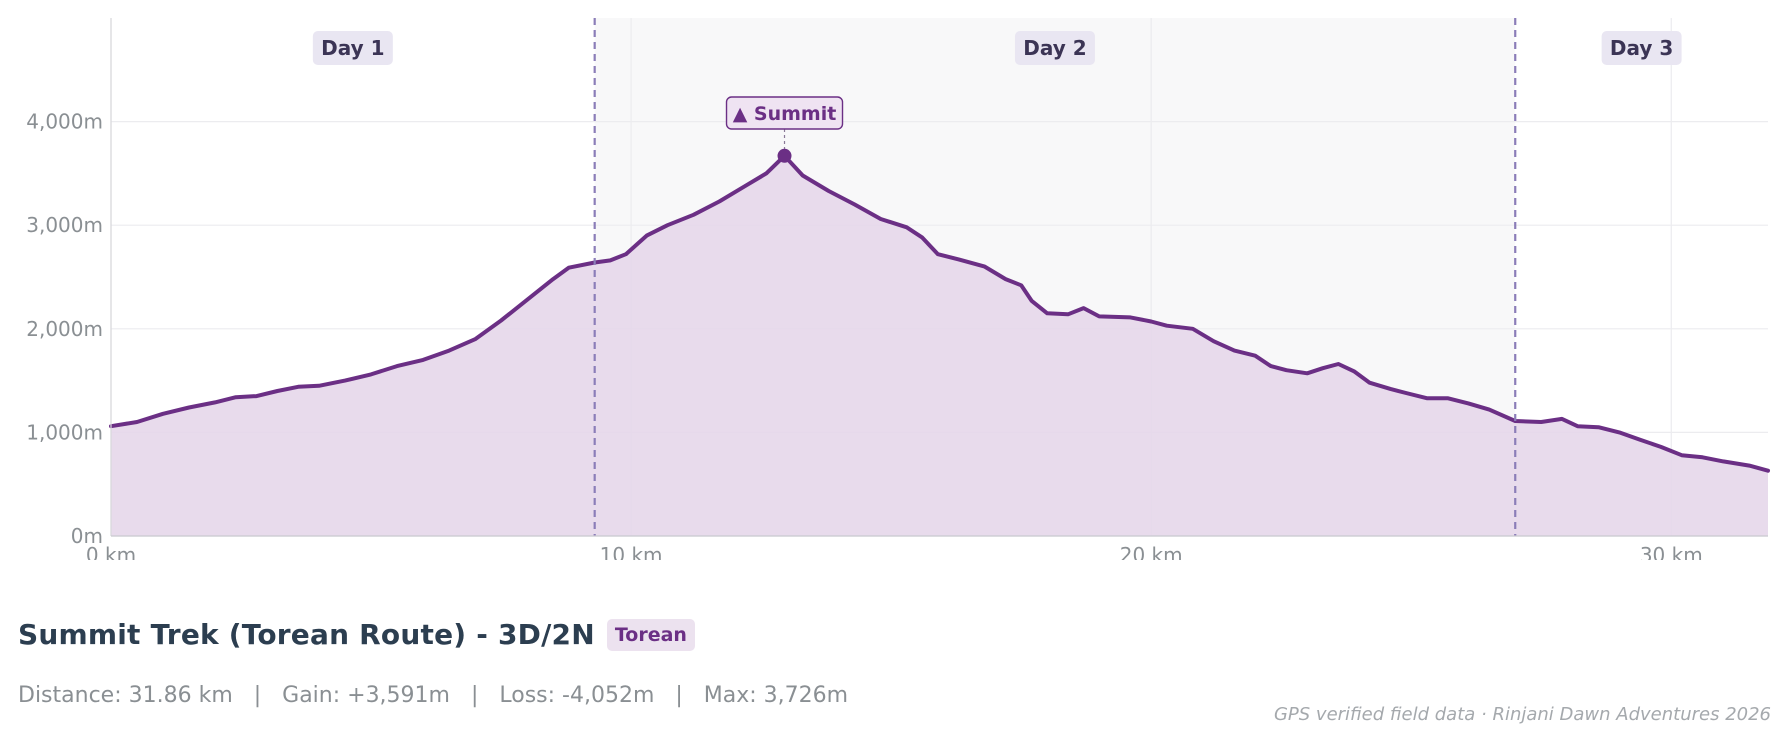 The image size is (1789, 744). Describe the element at coordinates (64, 225) in the screenshot. I see `y-tick-label: 3,000m` at that location.